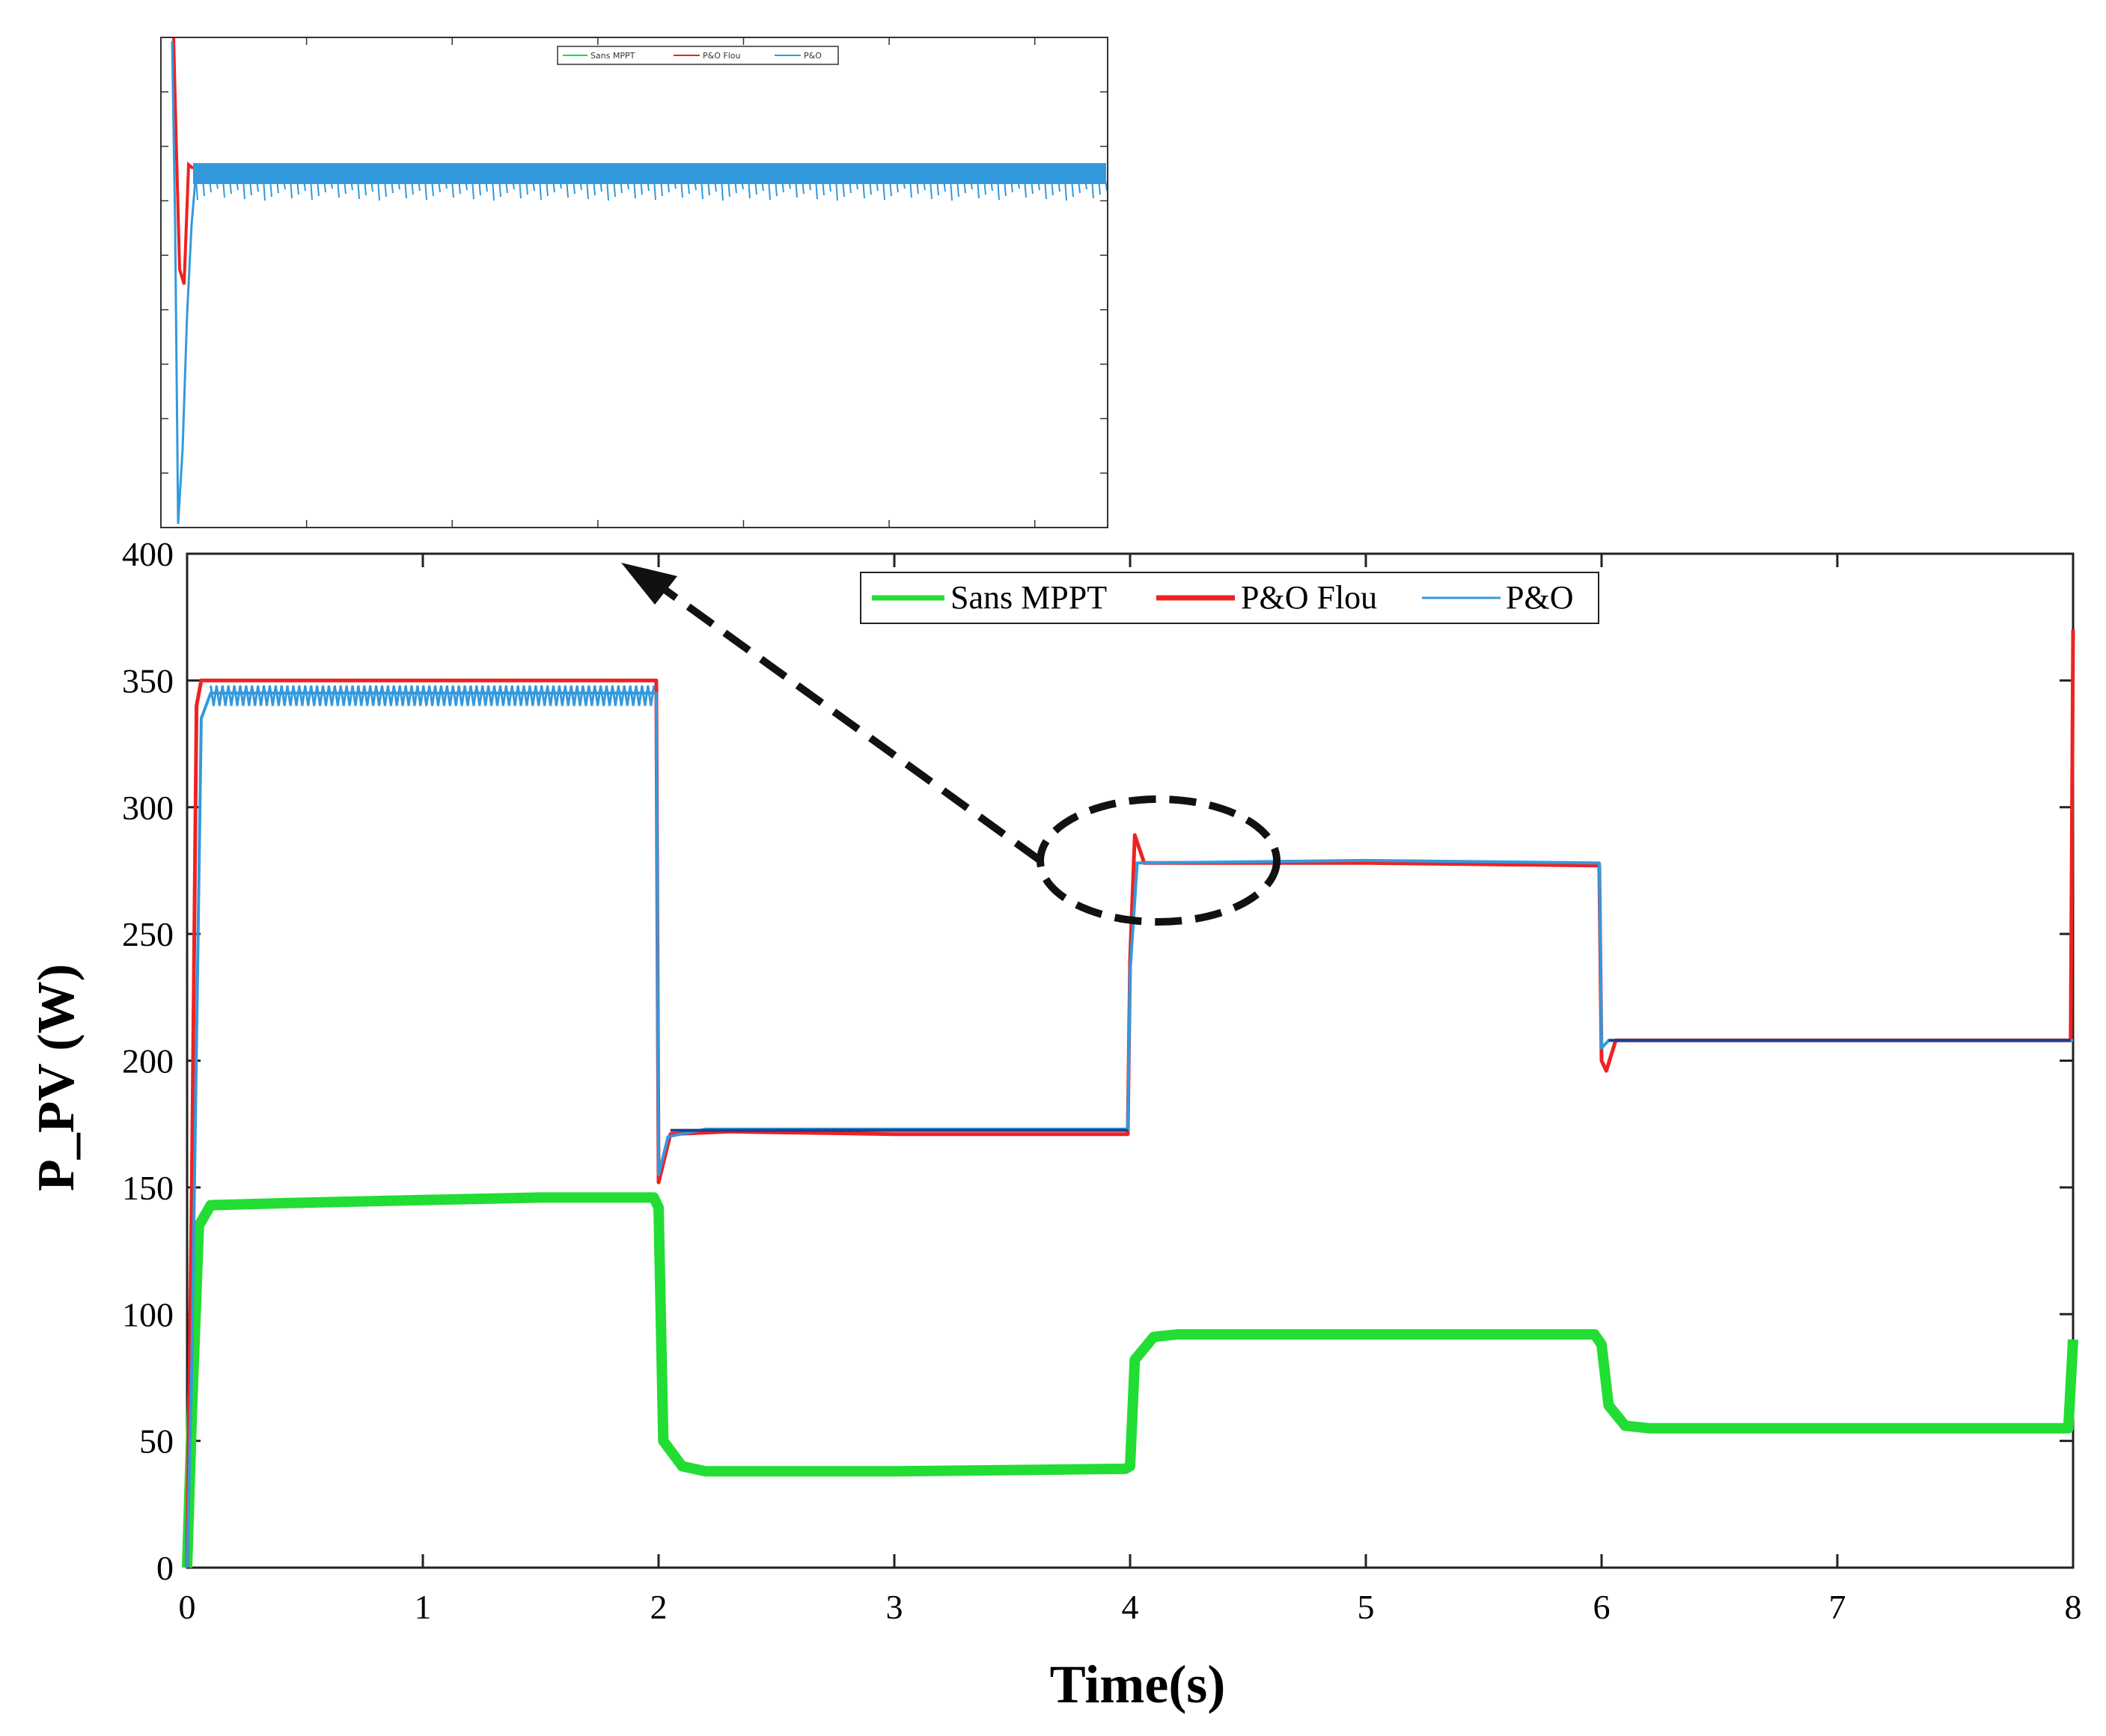 The height and width of the screenshot is (1736, 2106). I want to click on inset-chart: Sans MPPT P&O Flou P&O, so click(634, 282).